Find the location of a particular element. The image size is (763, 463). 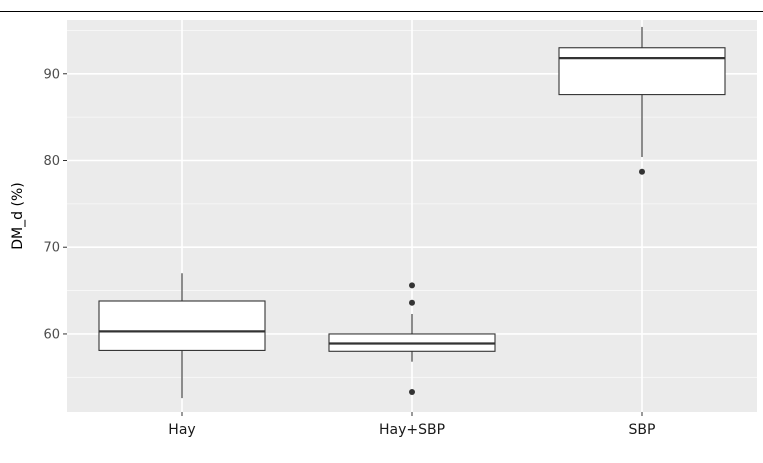

box-hay-sbp is located at coordinates (412, 339).